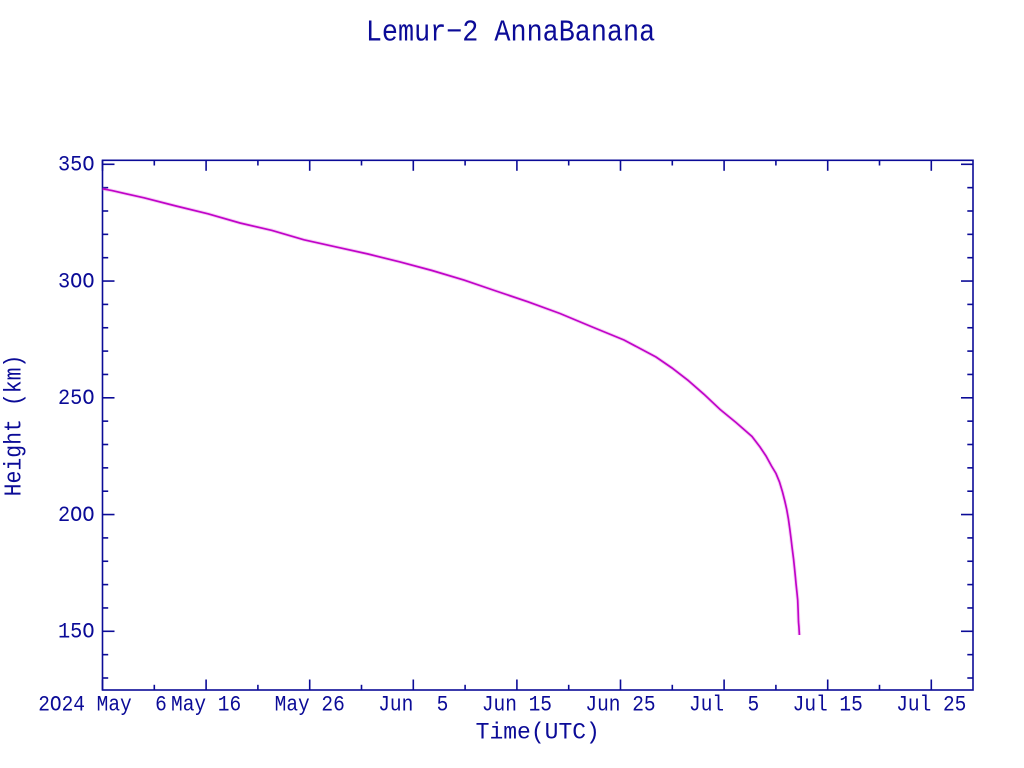 The image size is (1024, 768). What do you see at coordinates (724, 705) in the screenshot?
I see `svg-text: Jul 5` at bounding box center [724, 705].